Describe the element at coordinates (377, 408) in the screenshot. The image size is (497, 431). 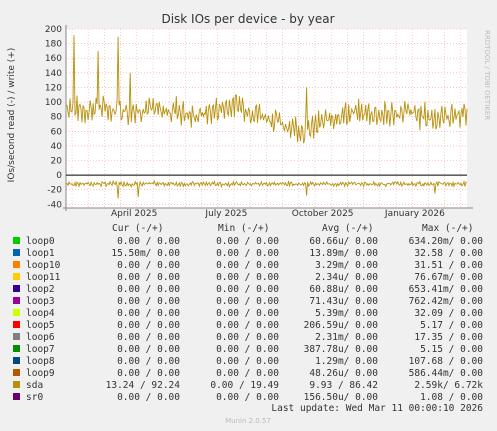
I see `last-update: Last update: Wed Mar 11 00:00:10 2026` at that location.